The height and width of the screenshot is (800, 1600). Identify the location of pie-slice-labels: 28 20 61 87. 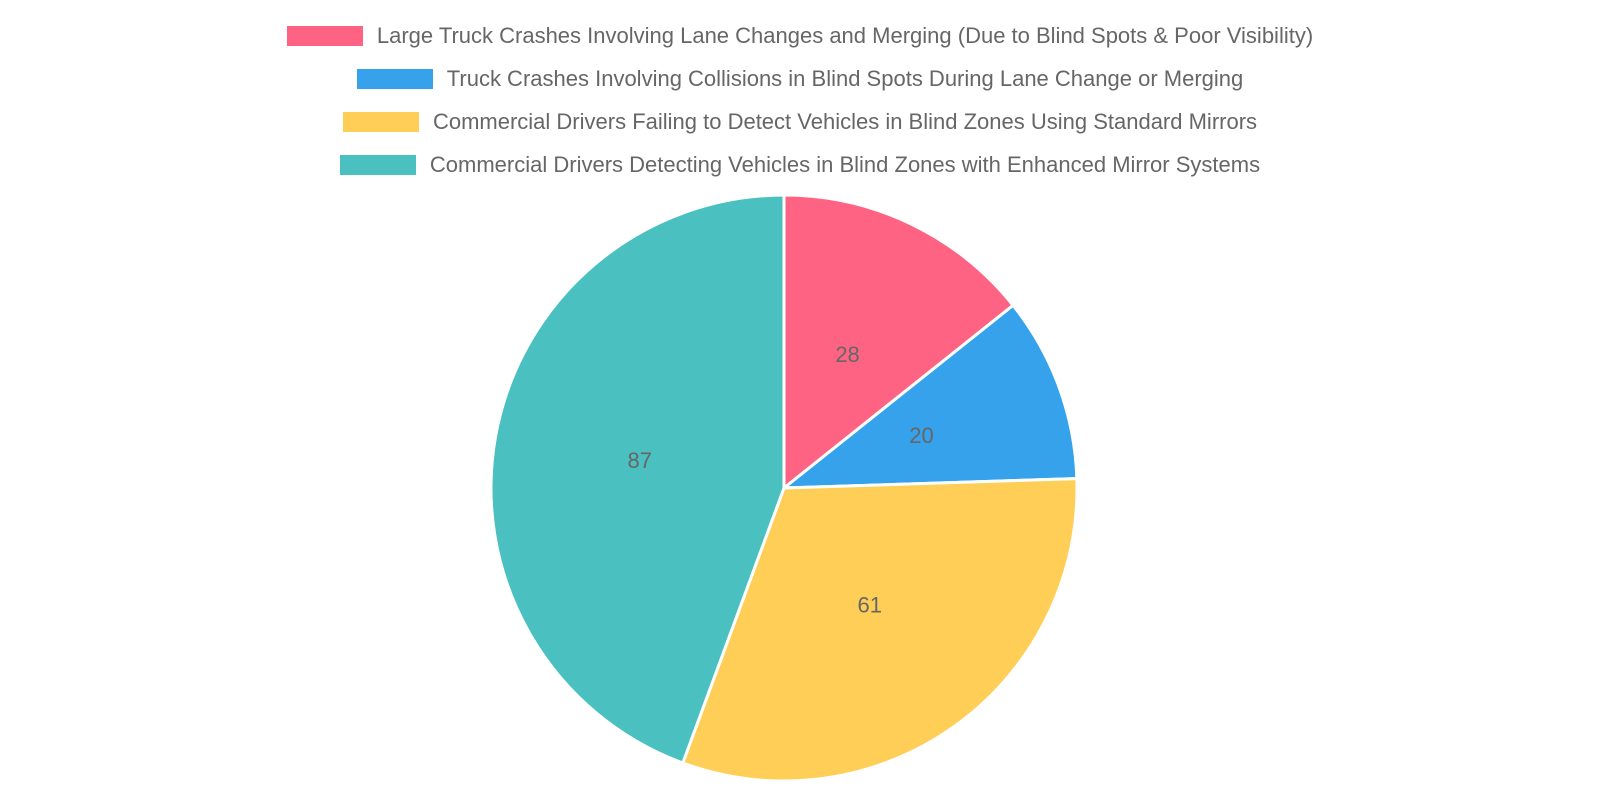
(781, 480).